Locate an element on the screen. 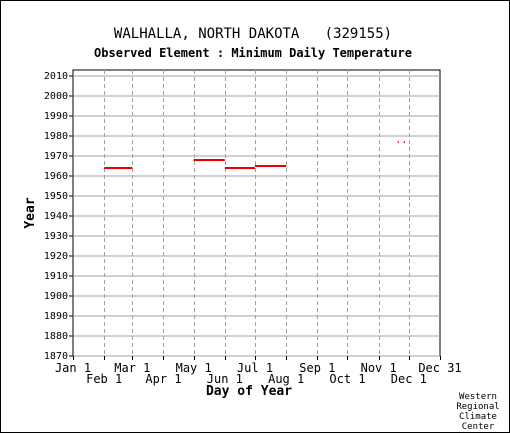 This screenshot has width=510, height=434. x-tick-label-upper: Sep 1 is located at coordinates (317, 368).